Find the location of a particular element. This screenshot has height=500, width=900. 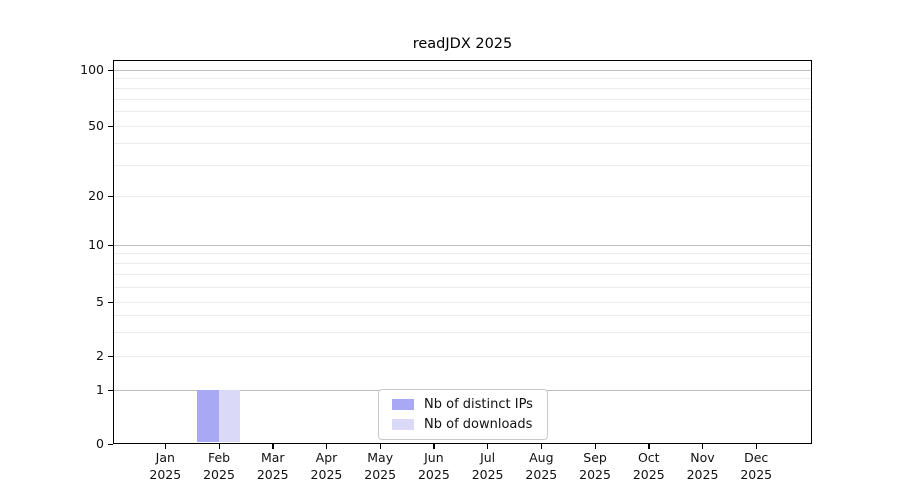

x-tick-label-mar: Mar 2025 is located at coordinates (272, 466).